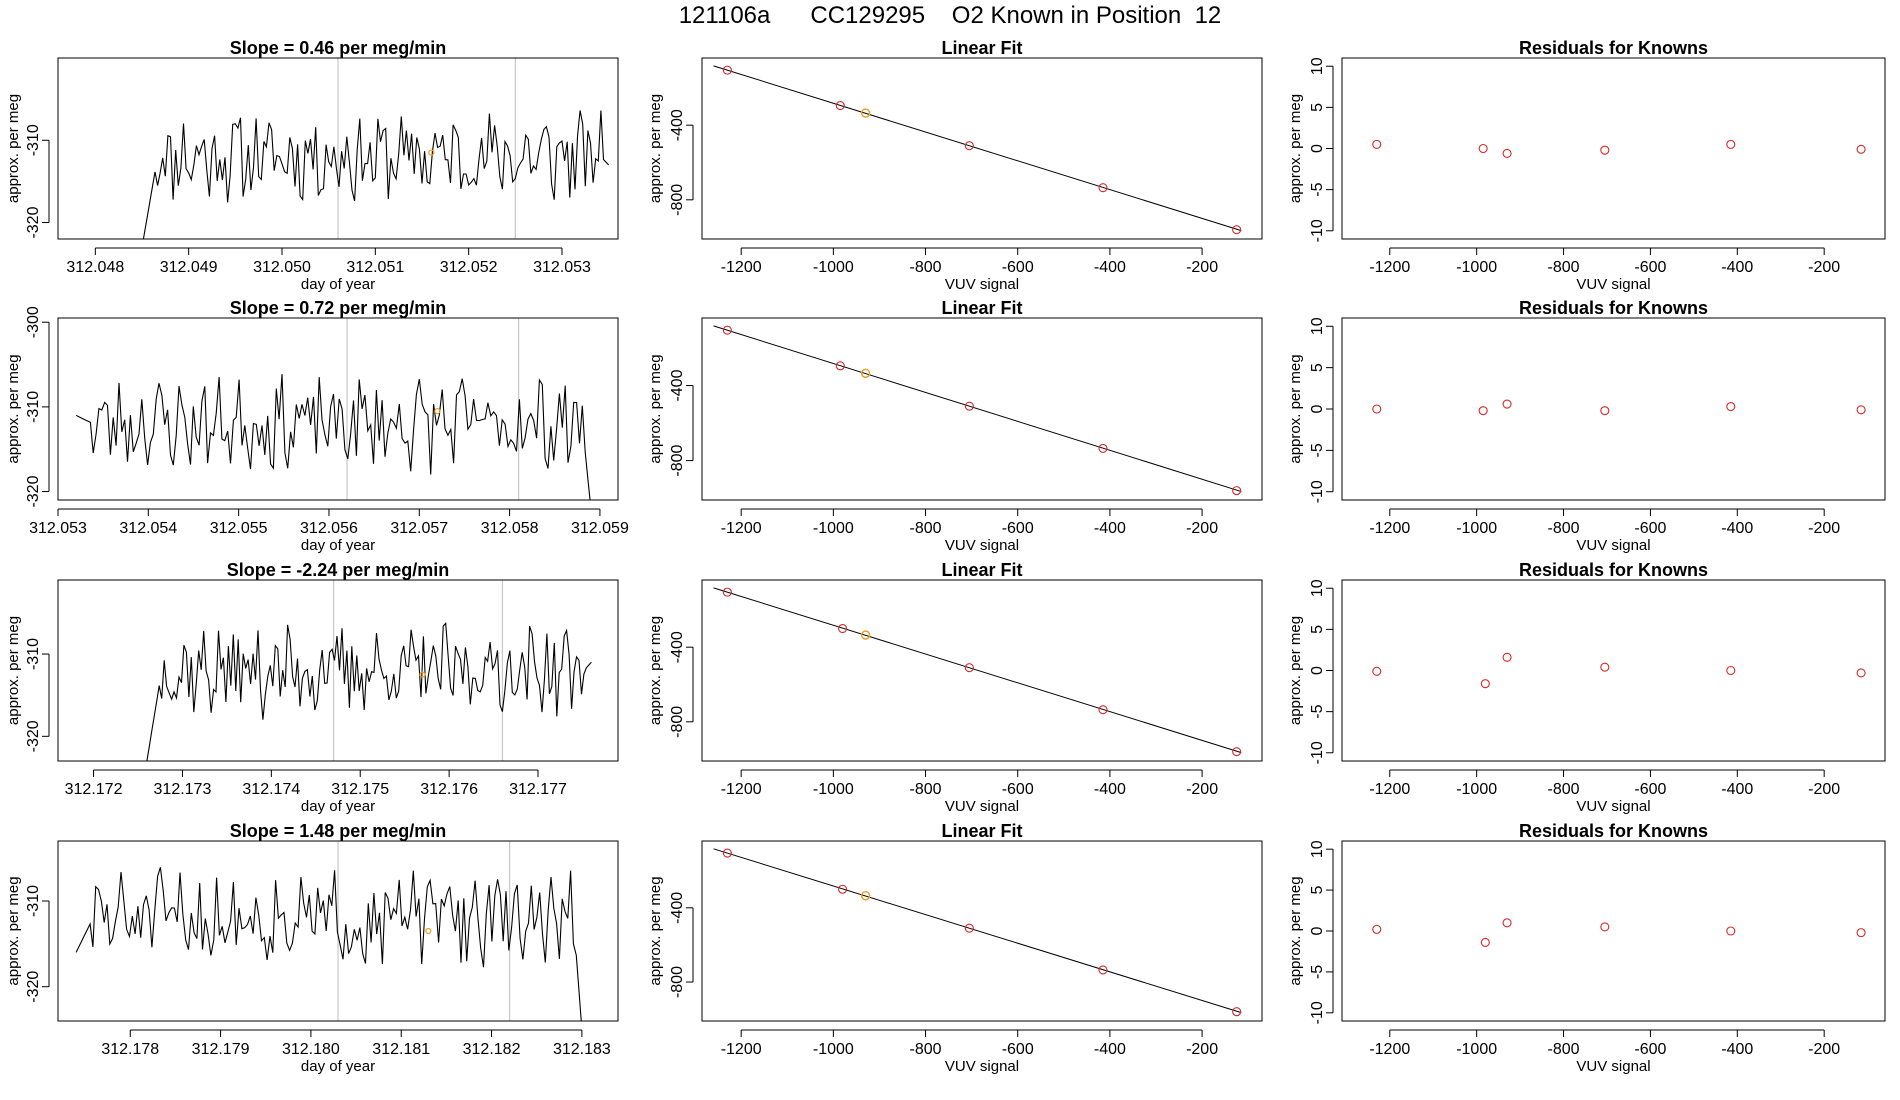  Describe the element at coordinates (600, 528) in the screenshot. I see `x-tick-label: 312.059` at that location.